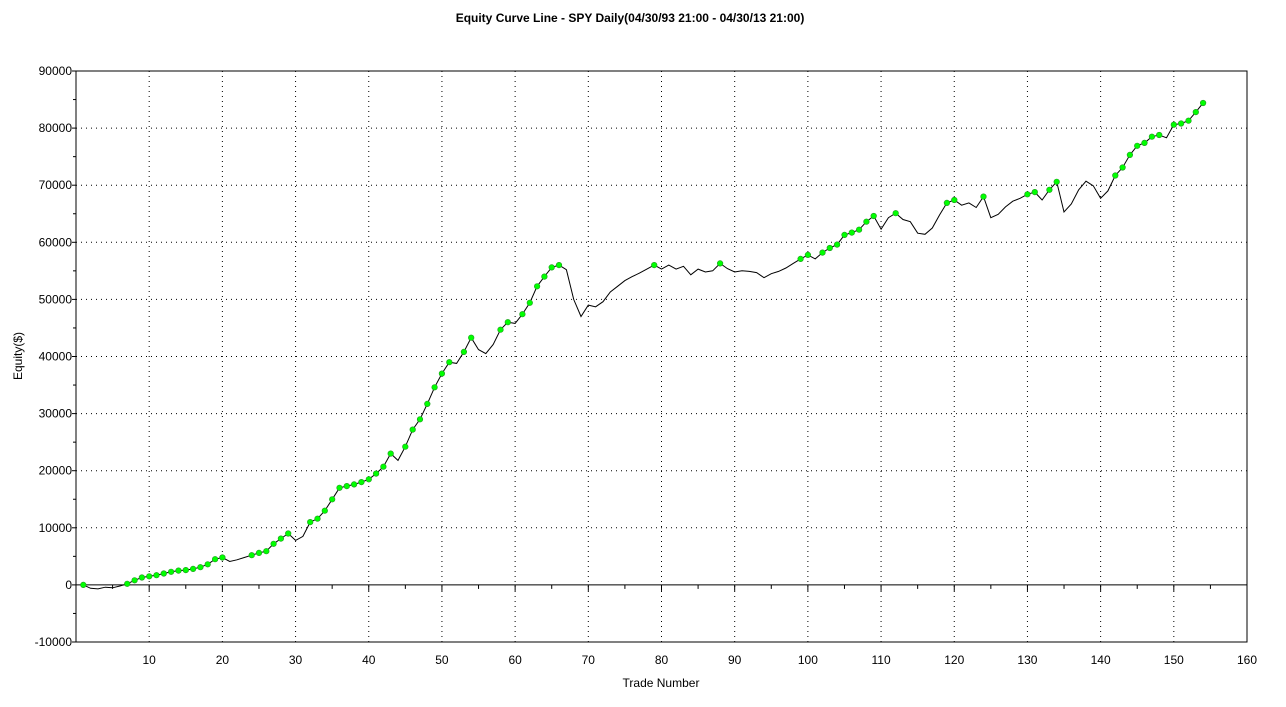  Describe the element at coordinates (223, 660) in the screenshot. I see `x-tick-label: 20` at that location.